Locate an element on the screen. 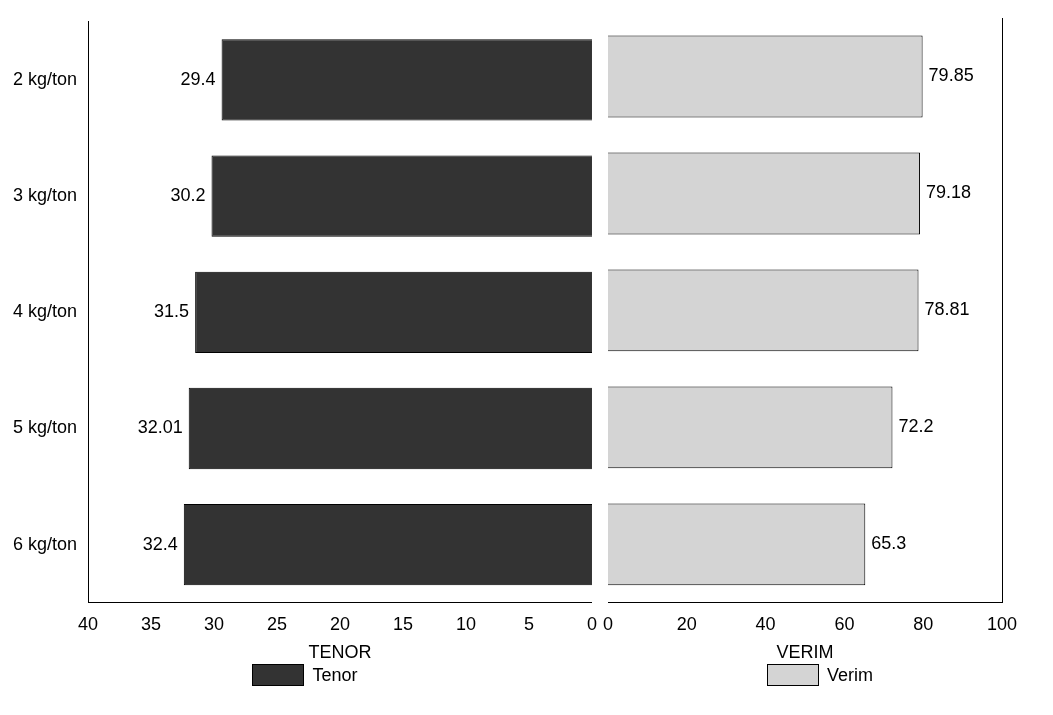 The height and width of the screenshot is (715, 1053). x-tick-label: 35 is located at coordinates (151, 623).